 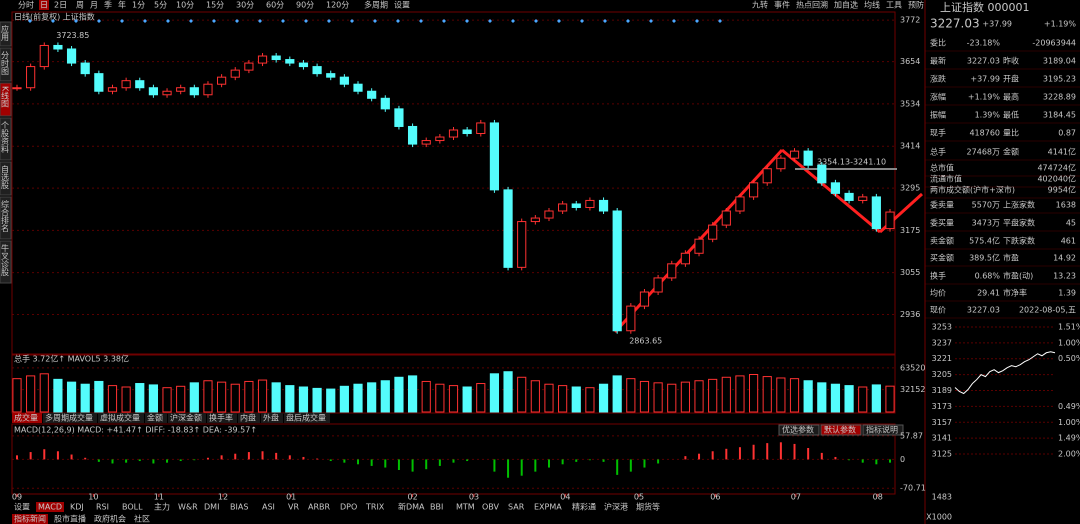 What do you see at coordinates (938, 276) in the screenshot?
I see `row-label: 换手` at bounding box center [938, 276].